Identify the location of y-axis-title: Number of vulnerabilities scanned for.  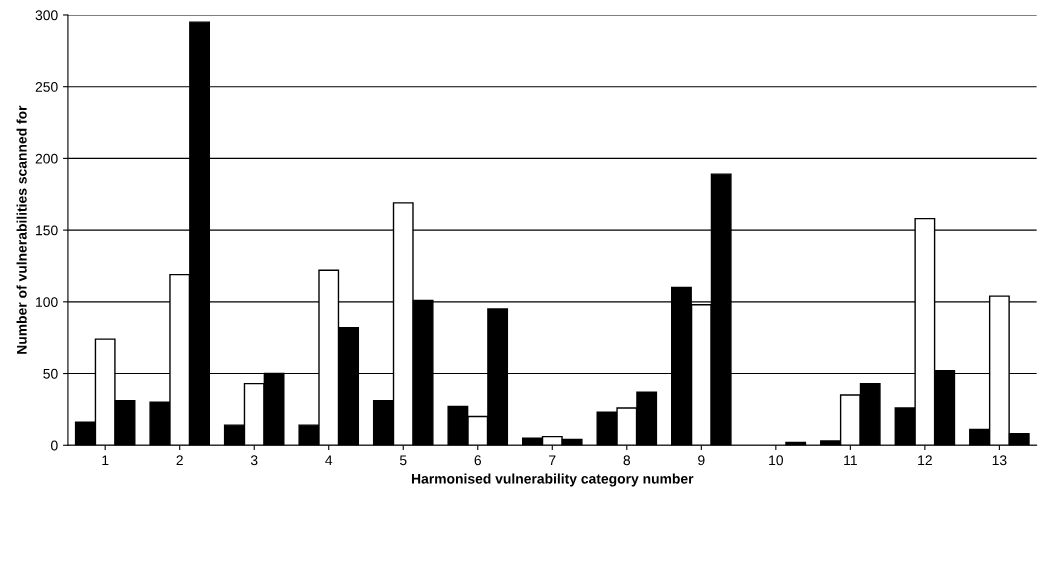
(21, 229).